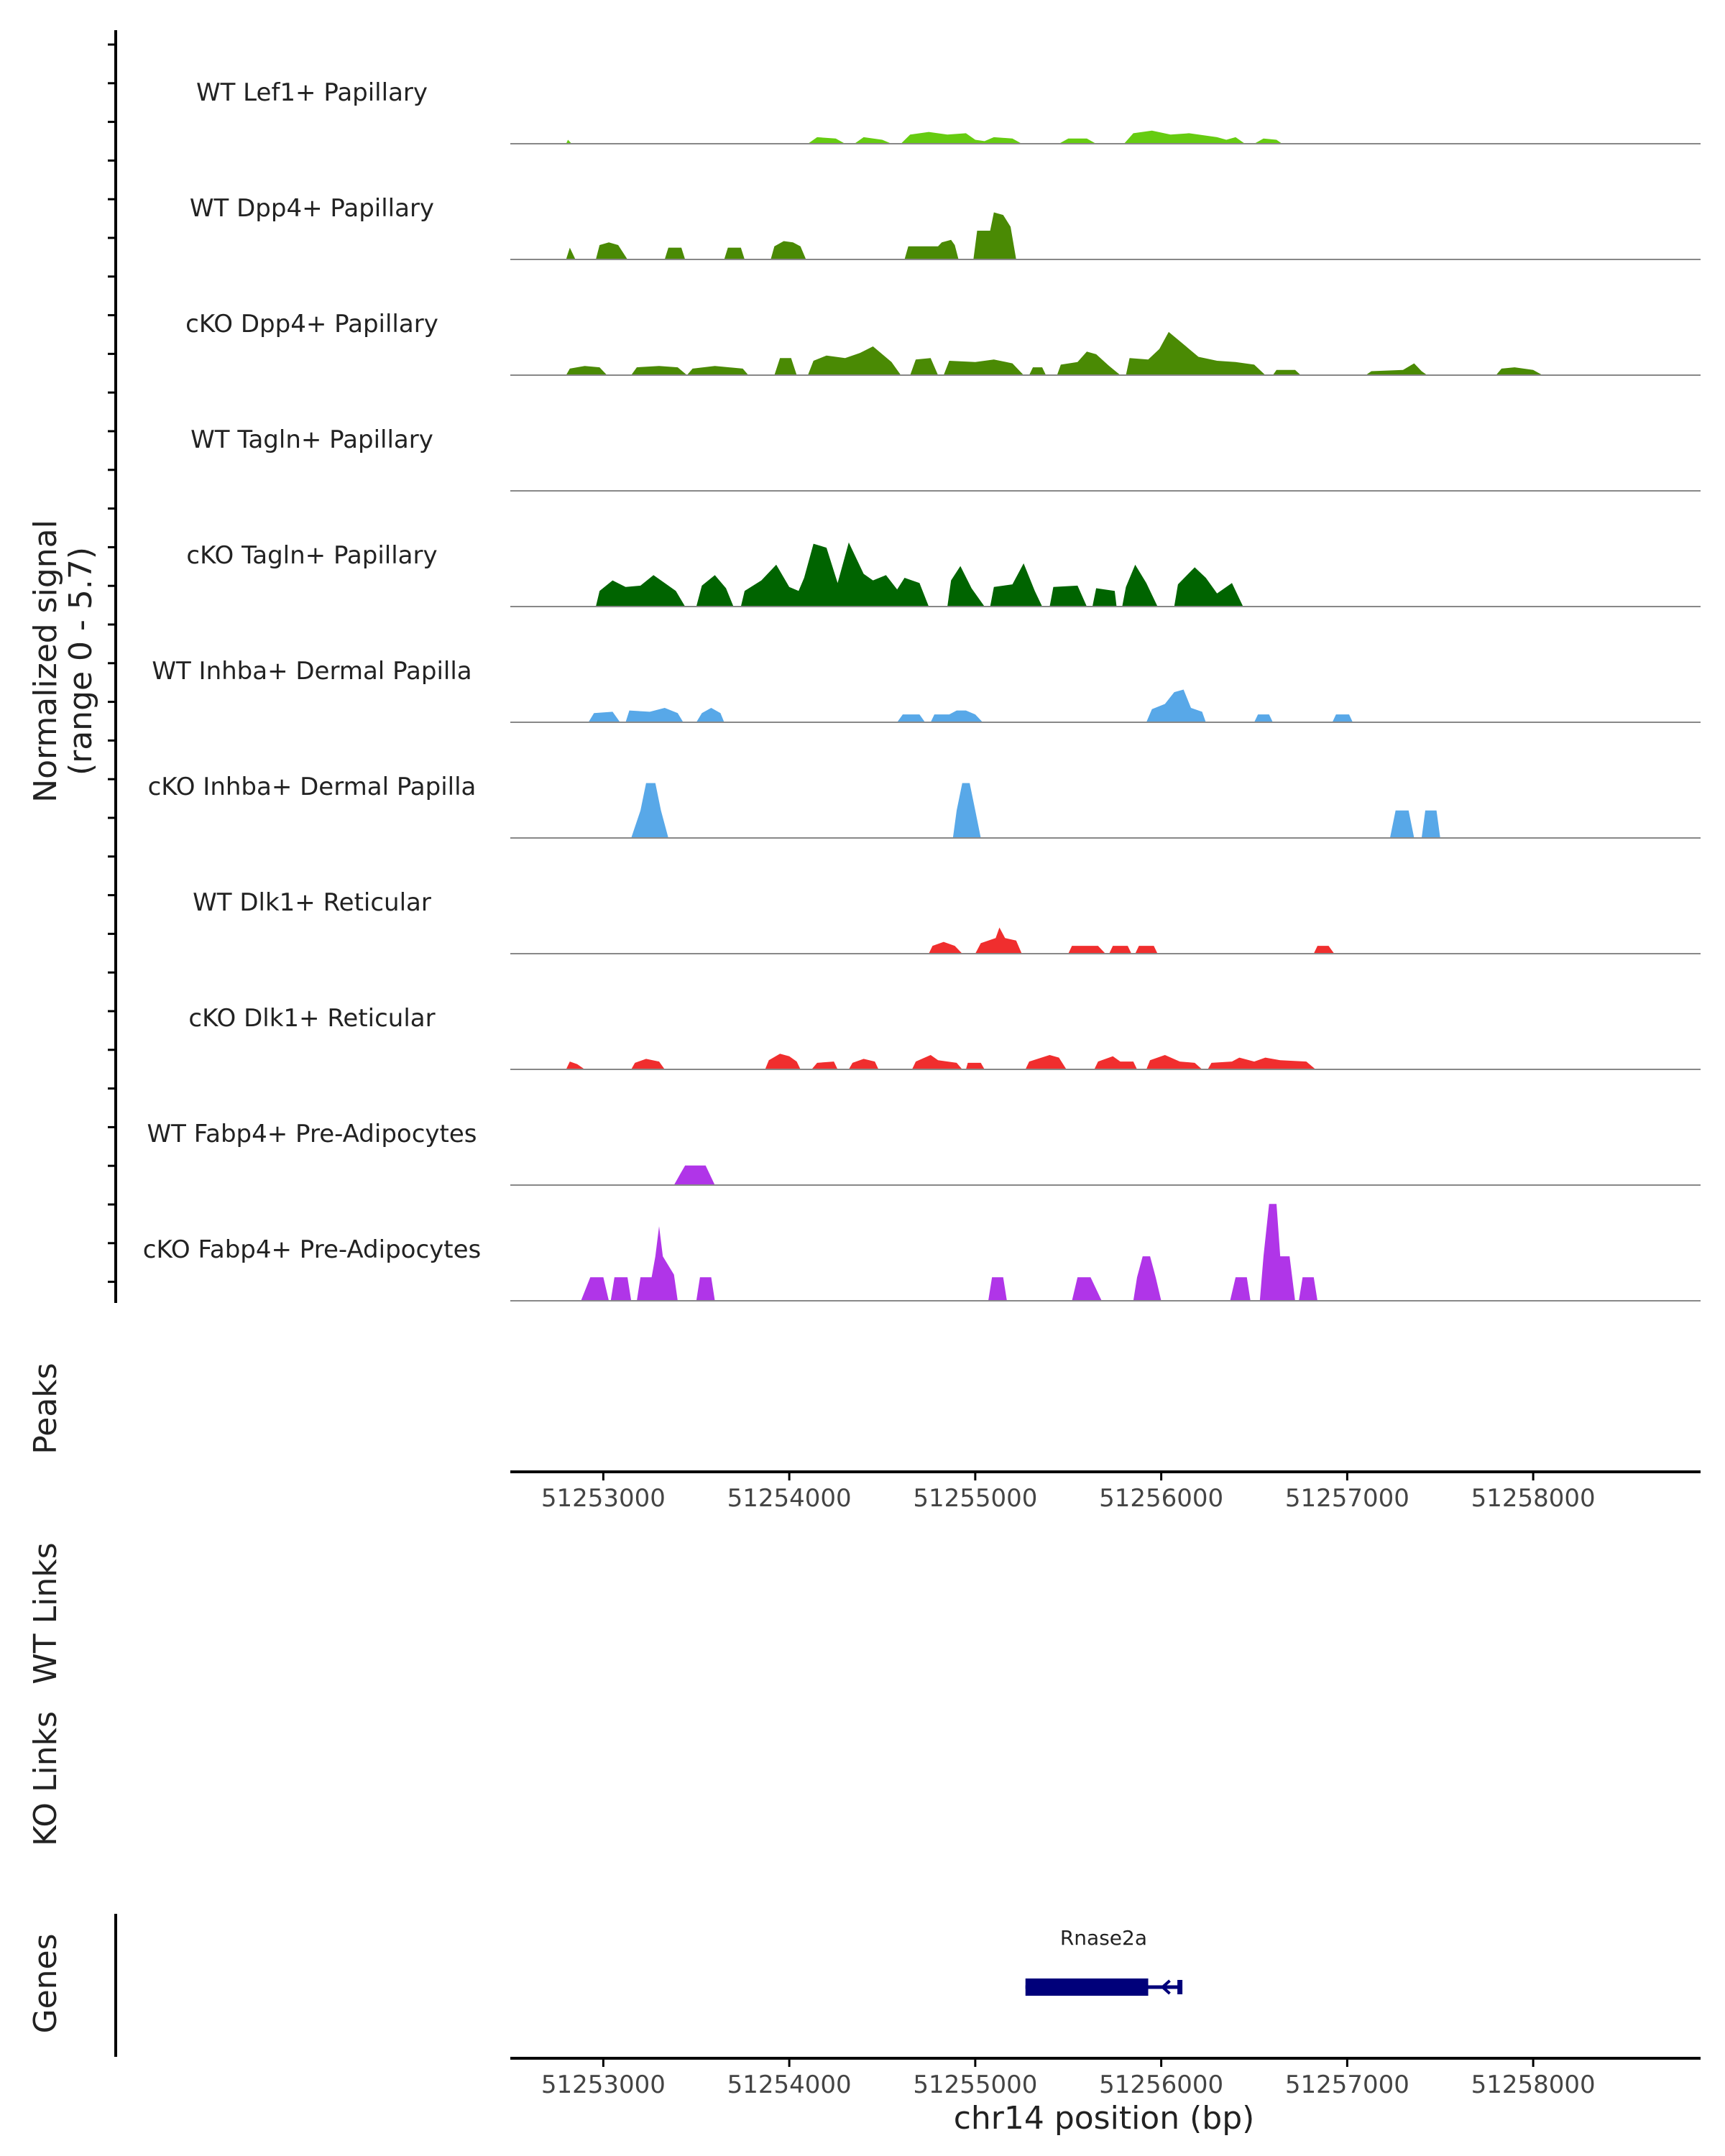 The image size is (1725, 2156). Describe the element at coordinates (312, 671) in the screenshot. I see `track-label-wt-inhba-dermal-papilla: WT Inhba+ Dermal Papilla` at that location.